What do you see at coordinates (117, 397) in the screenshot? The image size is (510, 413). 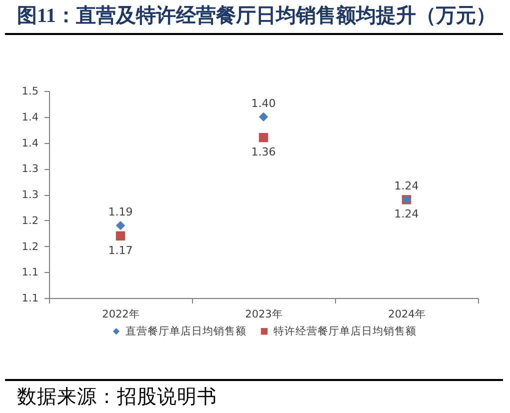 I see `source-note: 数据来源：招股说明书` at bounding box center [117, 397].